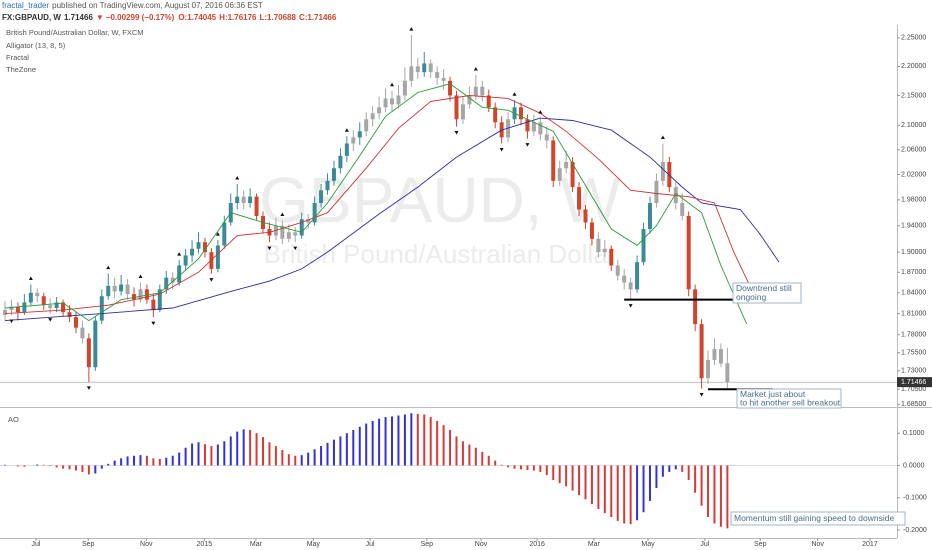  I want to click on x-tick-label: Mar, so click(256, 544).